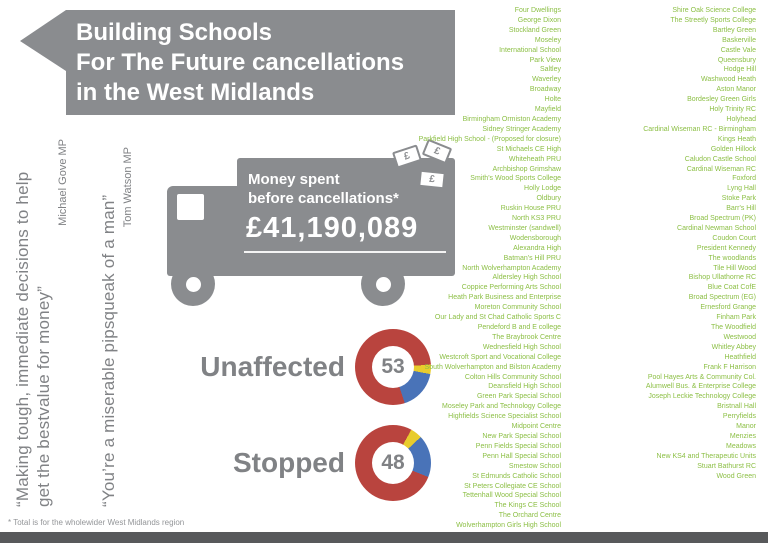 This screenshot has width=768, height=543. I want to click on school-list-item: Holyhead, so click(741, 119).